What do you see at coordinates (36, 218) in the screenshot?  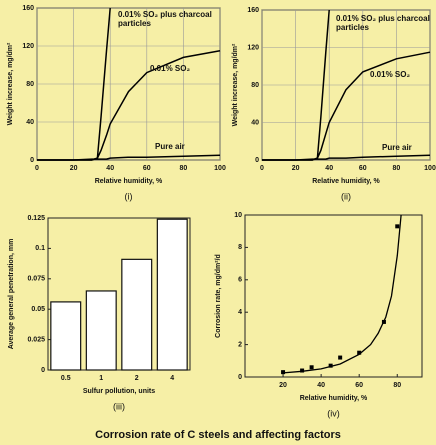 I see `y-tick-label: 0.125` at bounding box center [36, 218].